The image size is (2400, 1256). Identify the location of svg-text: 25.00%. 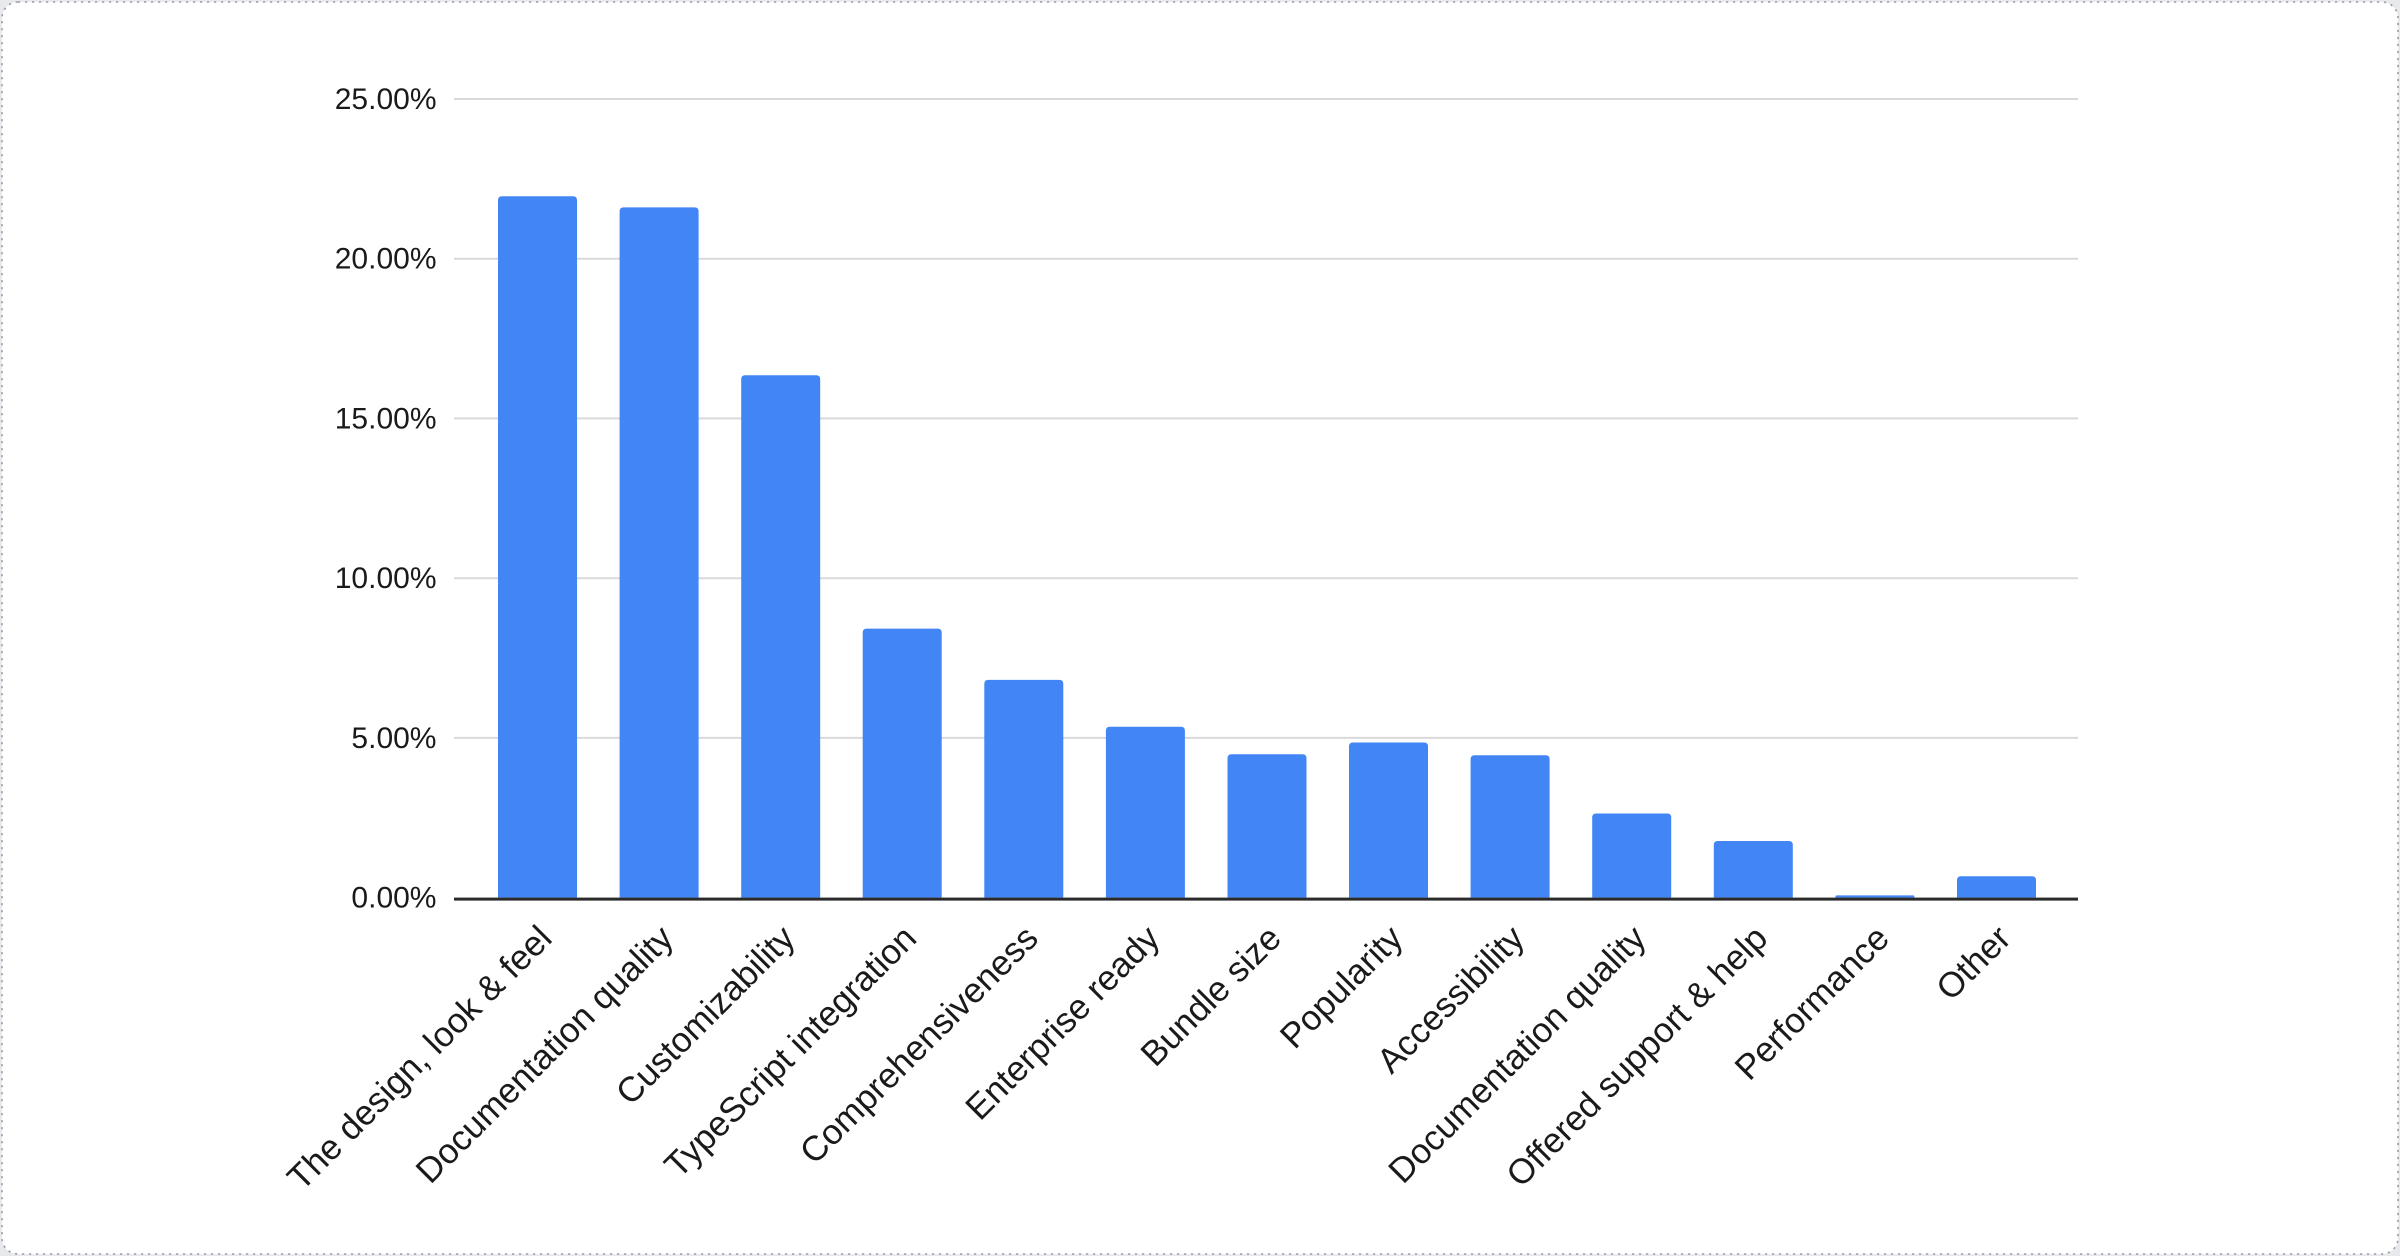
(386, 99).